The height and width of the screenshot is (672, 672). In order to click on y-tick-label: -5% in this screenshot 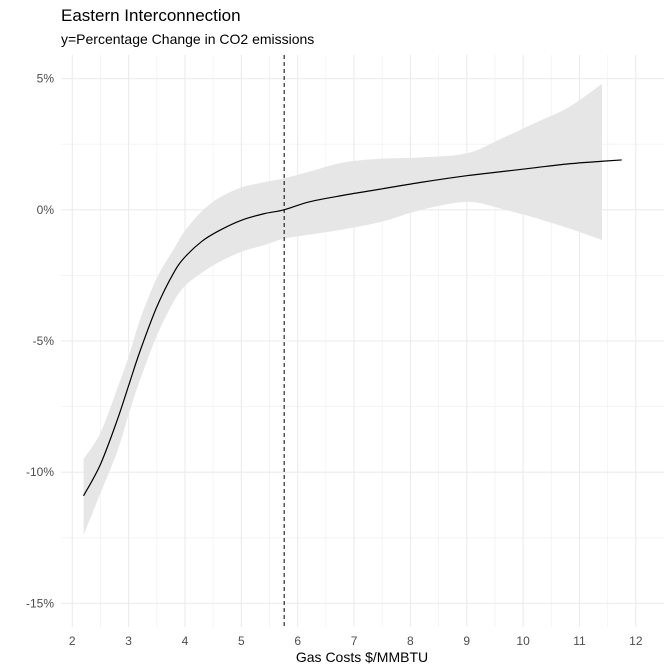, I will do `click(44, 341)`.